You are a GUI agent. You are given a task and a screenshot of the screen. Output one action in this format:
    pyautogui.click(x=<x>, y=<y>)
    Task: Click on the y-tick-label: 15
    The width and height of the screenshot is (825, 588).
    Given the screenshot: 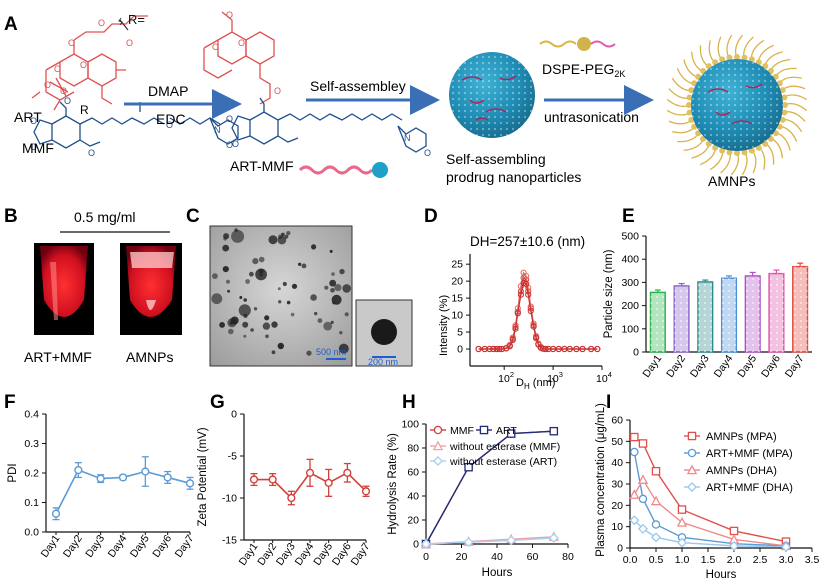 What is the action you would take?
    pyautogui.click(x=457, y=299)
    